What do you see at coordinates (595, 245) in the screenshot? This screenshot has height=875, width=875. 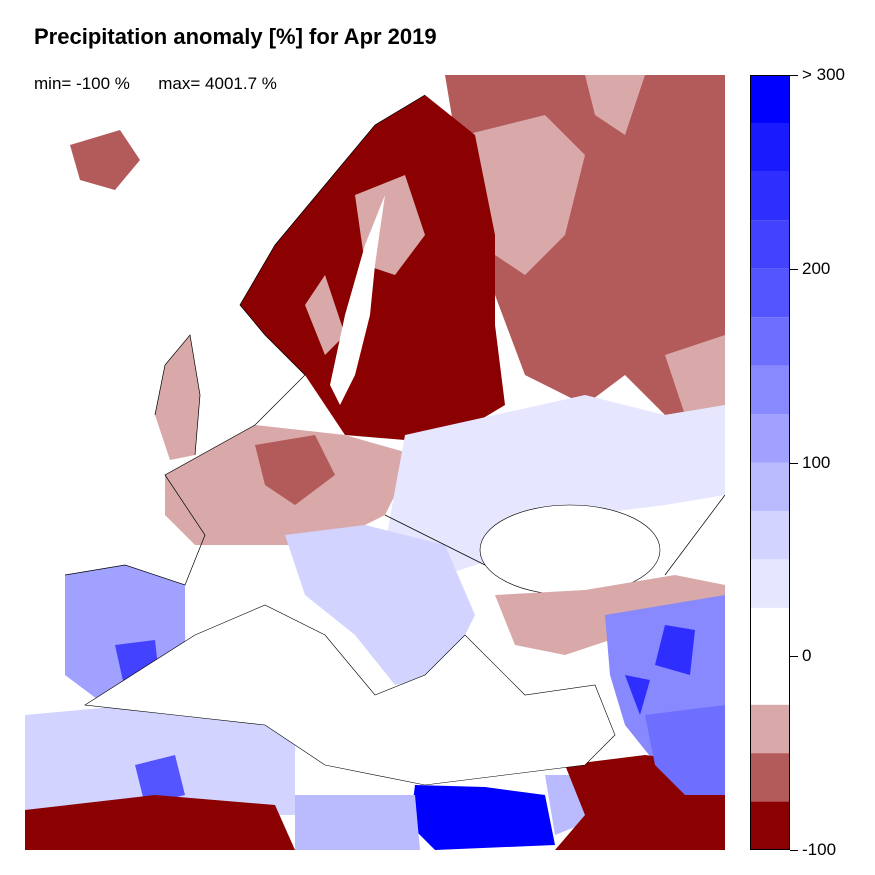 I see `anomaly-region-russia-pink` at bounding box center [595, 245].